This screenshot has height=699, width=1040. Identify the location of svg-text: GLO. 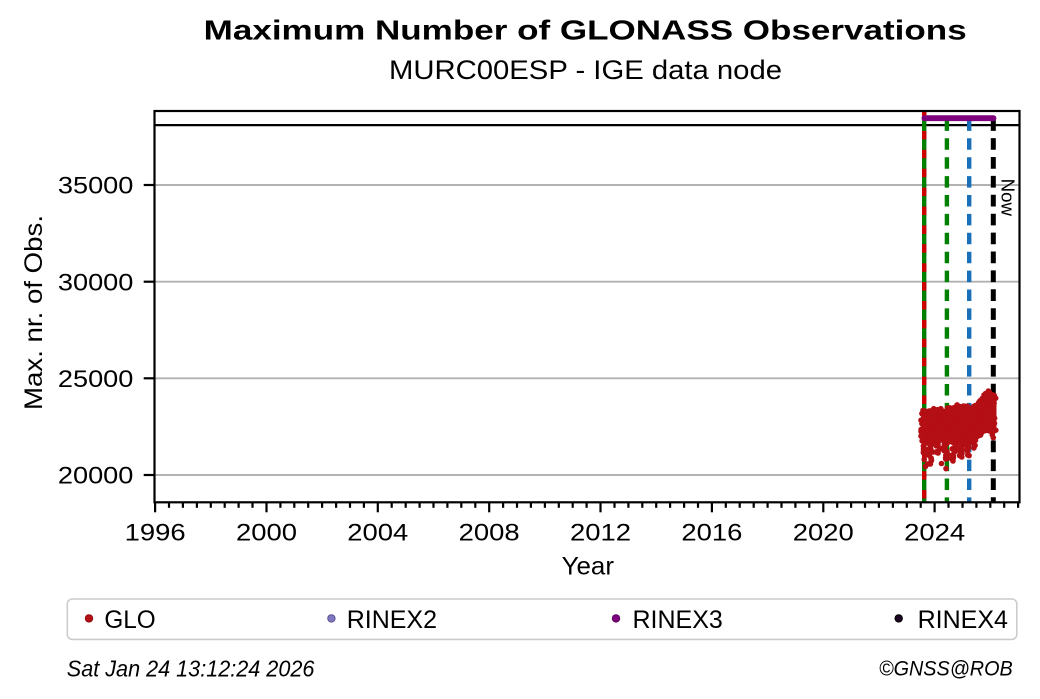
(129, 620).